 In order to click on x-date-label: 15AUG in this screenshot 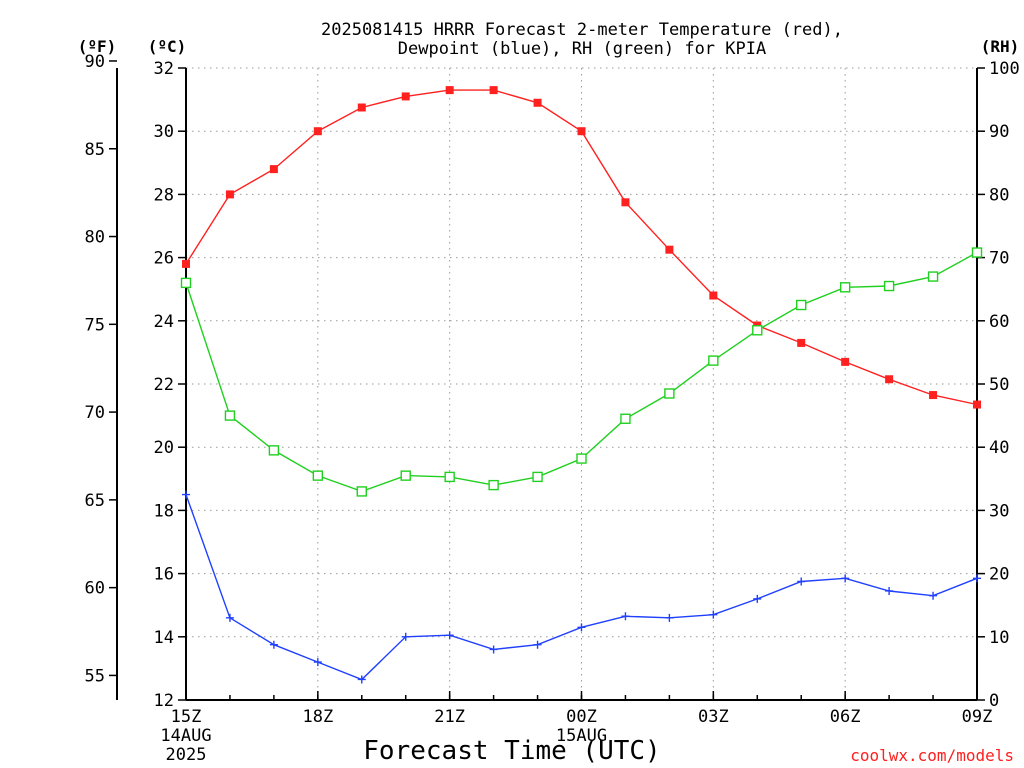, I will do `click(581, 736)`.